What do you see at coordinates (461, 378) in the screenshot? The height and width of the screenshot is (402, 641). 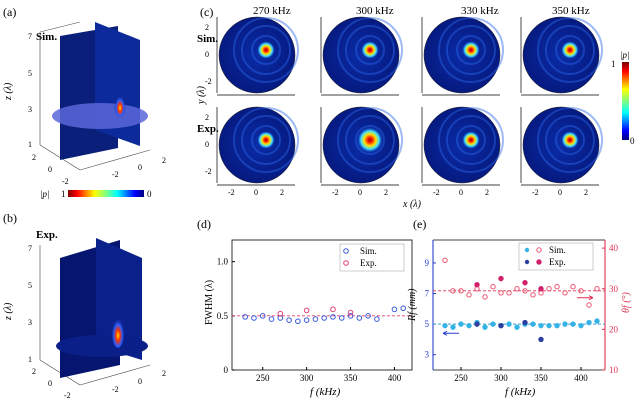 I see `x-tick-label: 250` at bounding box center [461, 378].